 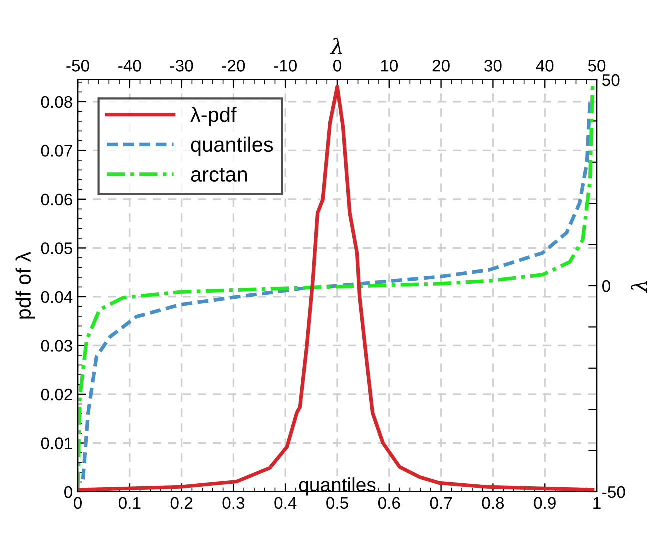 I want to click on y-tick-label: 0.01, so click(x=56, y=444).